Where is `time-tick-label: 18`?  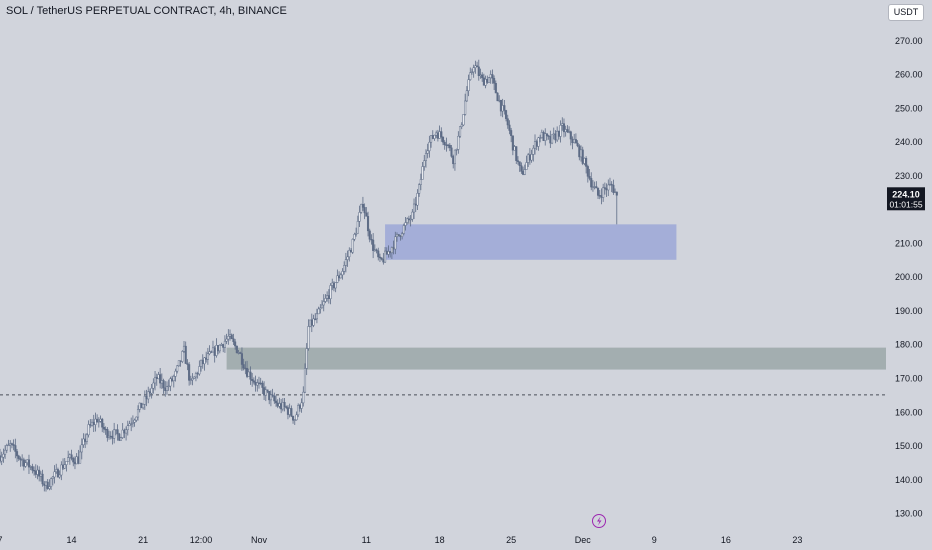
time-tick-label: 18 is located at coordinates (440, 540).